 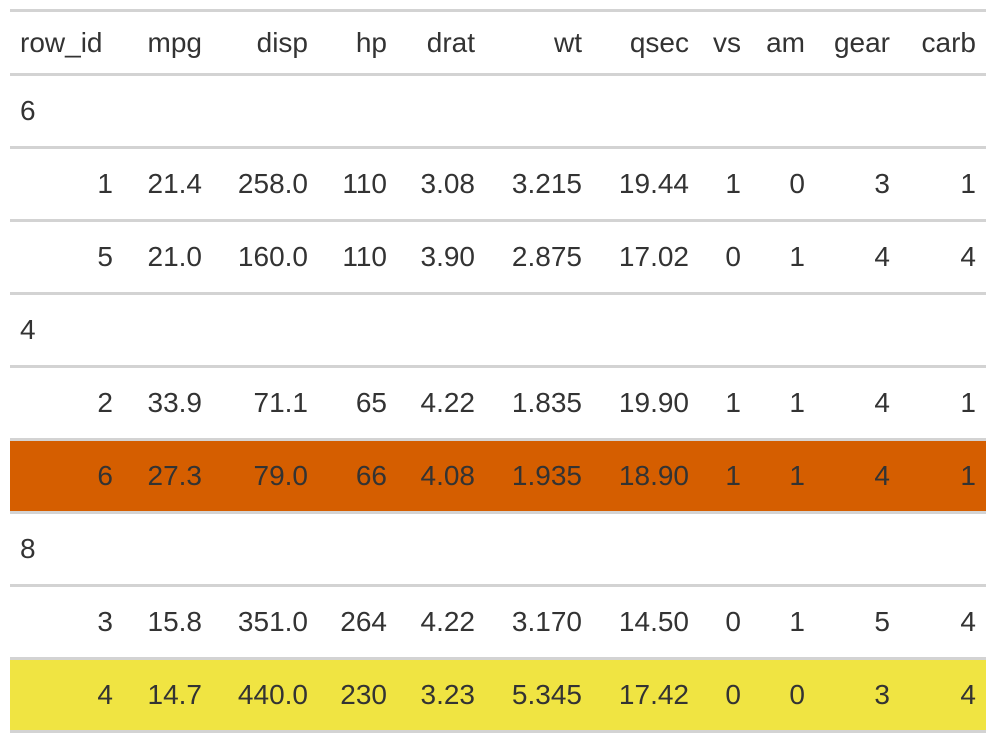 What do you see at coordinates (167, 402) in the screenshot?
I see `cell-mpg: 33.9` at bounding box center [167, 402].